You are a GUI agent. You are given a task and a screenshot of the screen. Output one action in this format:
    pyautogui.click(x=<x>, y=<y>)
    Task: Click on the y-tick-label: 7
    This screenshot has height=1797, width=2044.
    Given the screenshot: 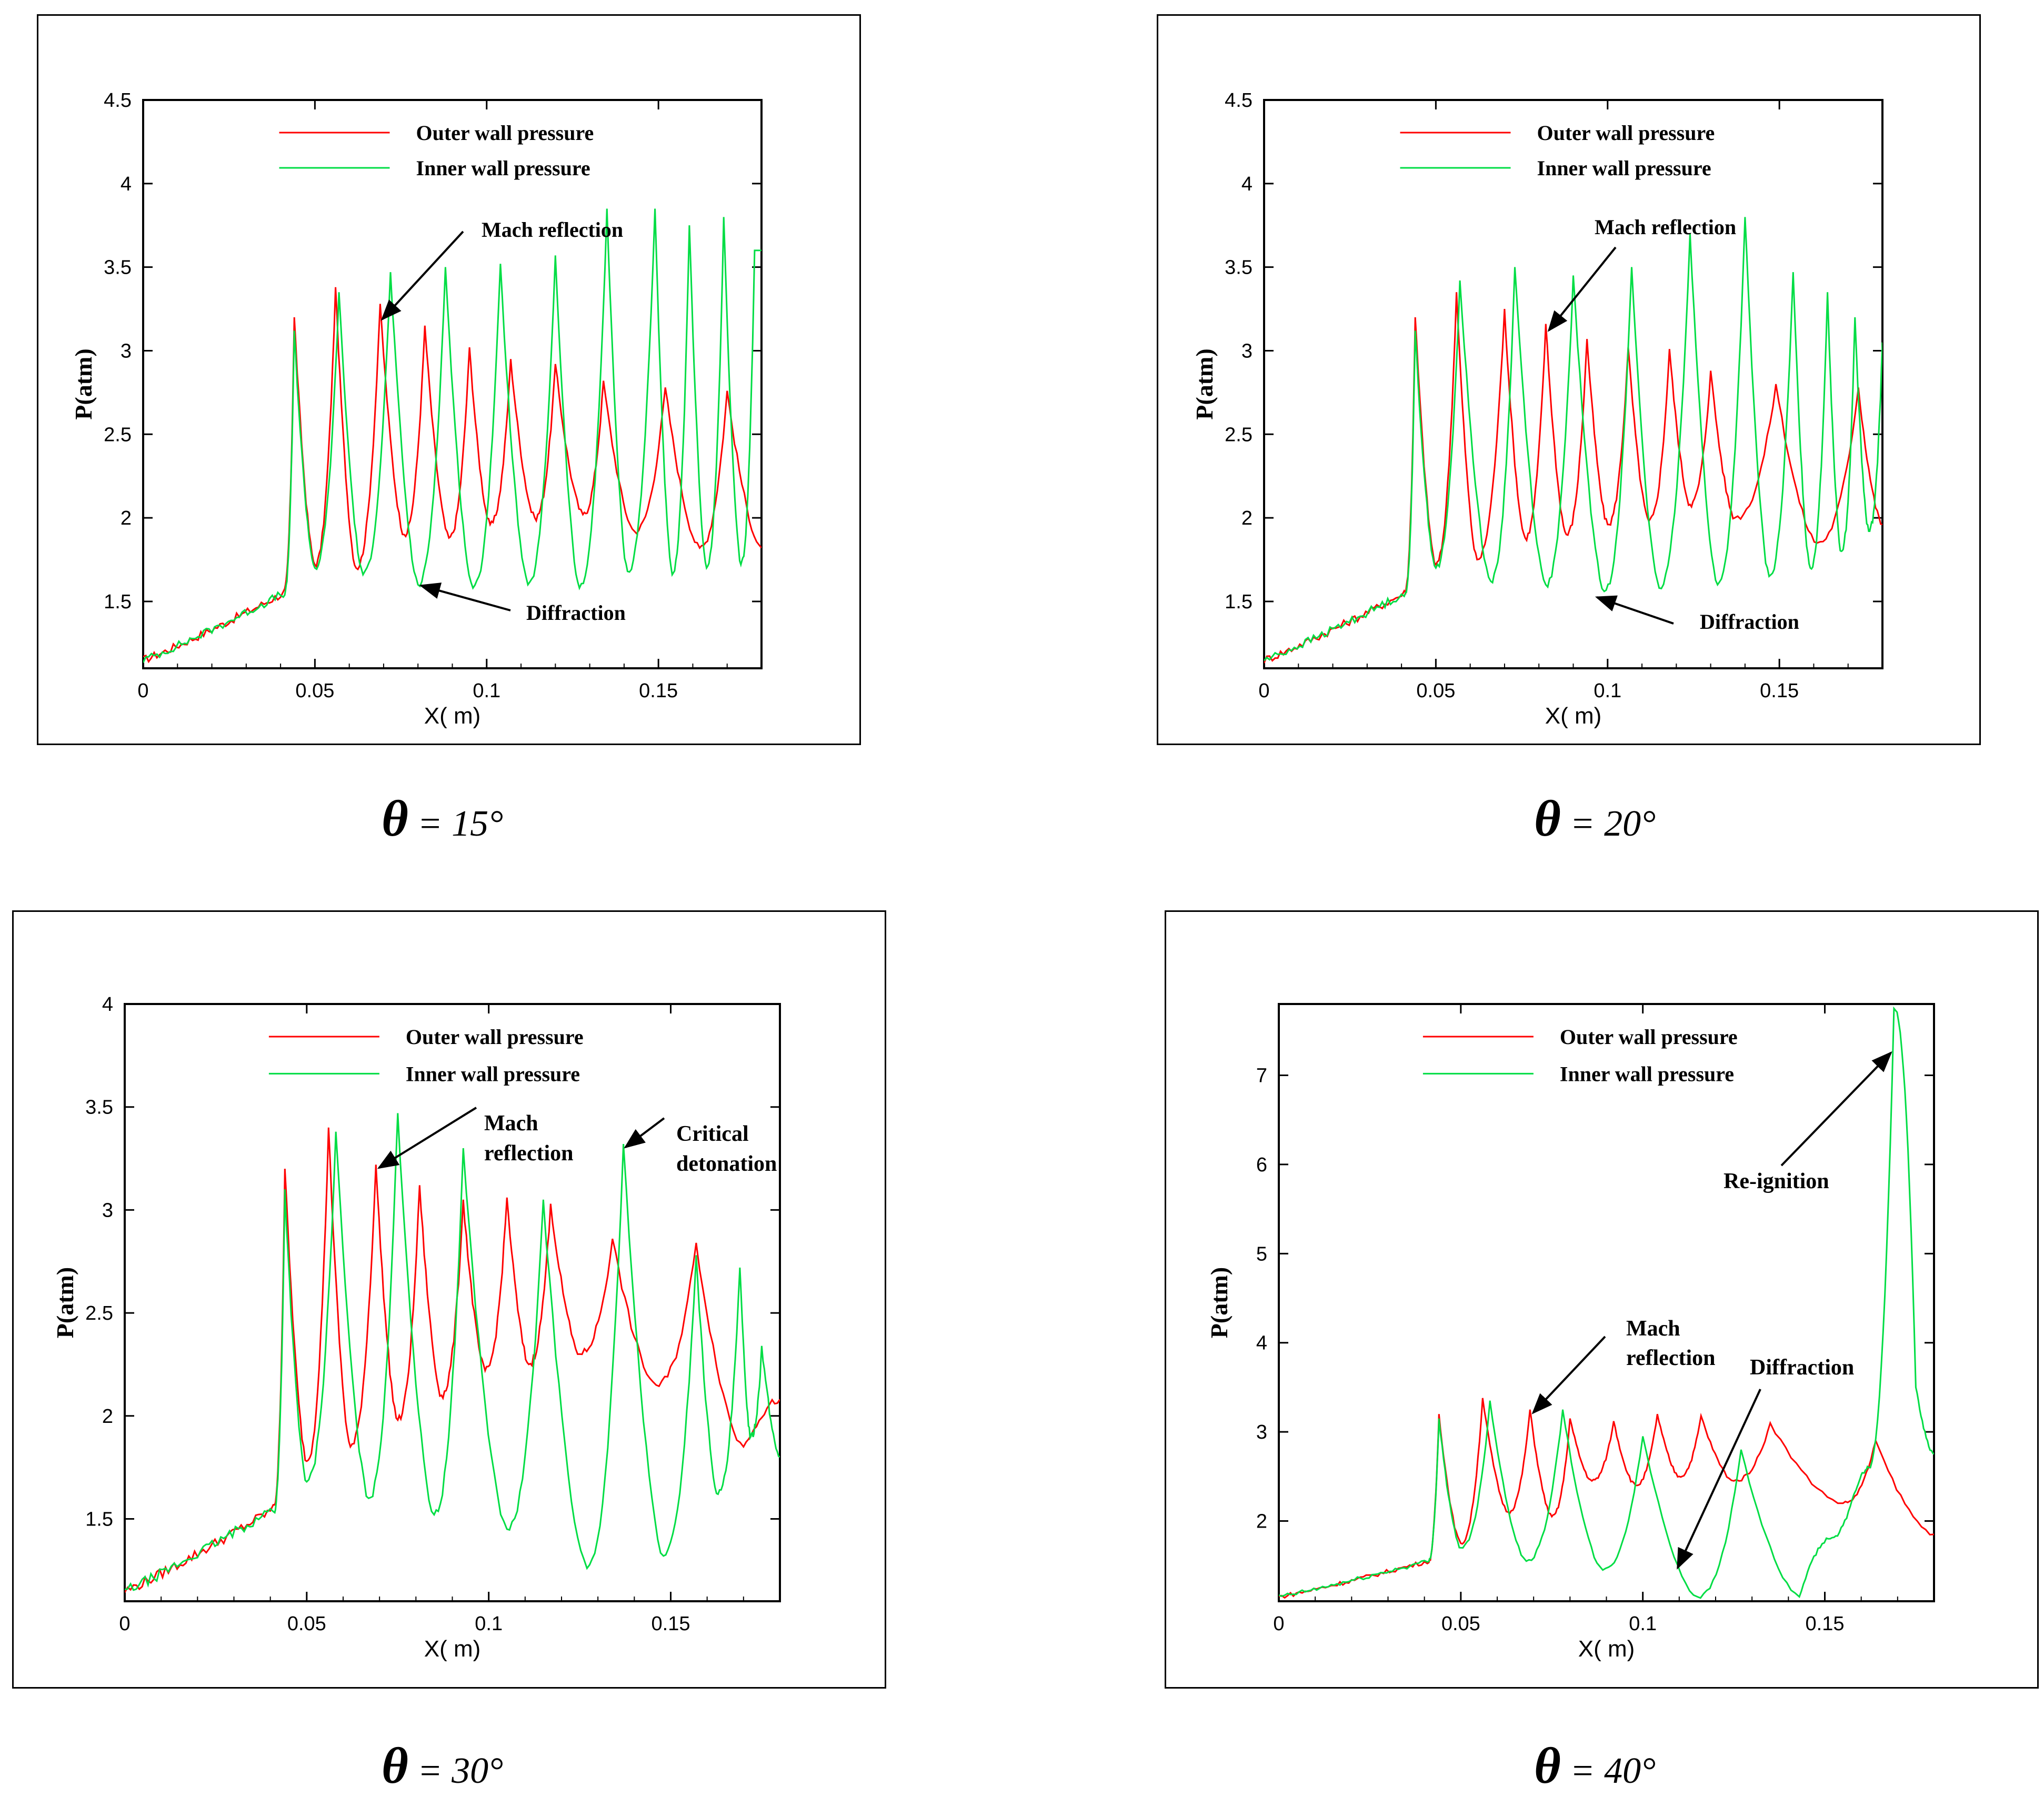 What is the action you would take?
    pyautogui.click(x=1261, y=1076)
    